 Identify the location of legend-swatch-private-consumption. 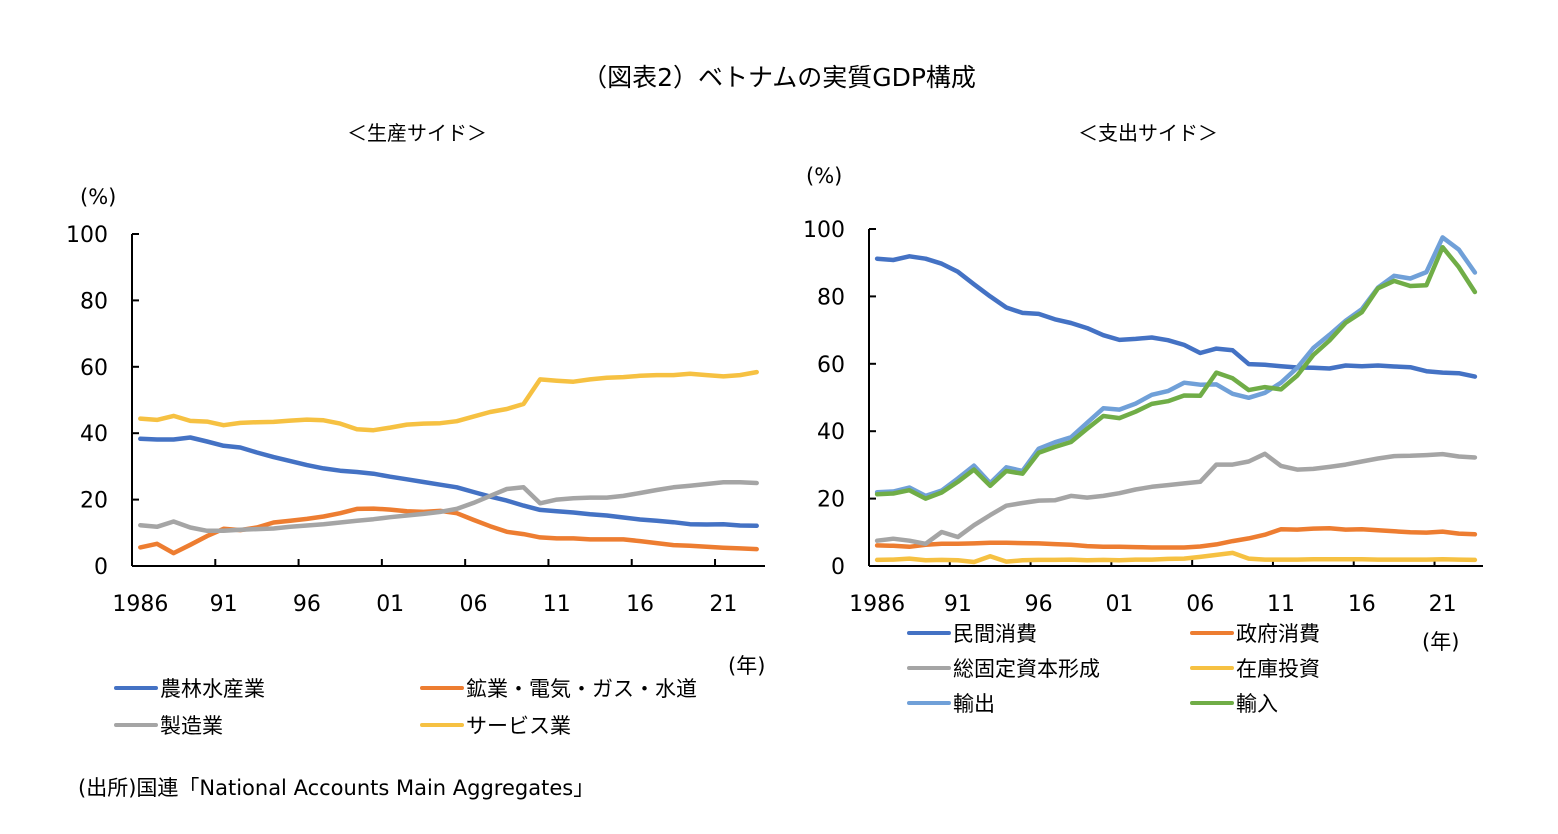
(929, 633).